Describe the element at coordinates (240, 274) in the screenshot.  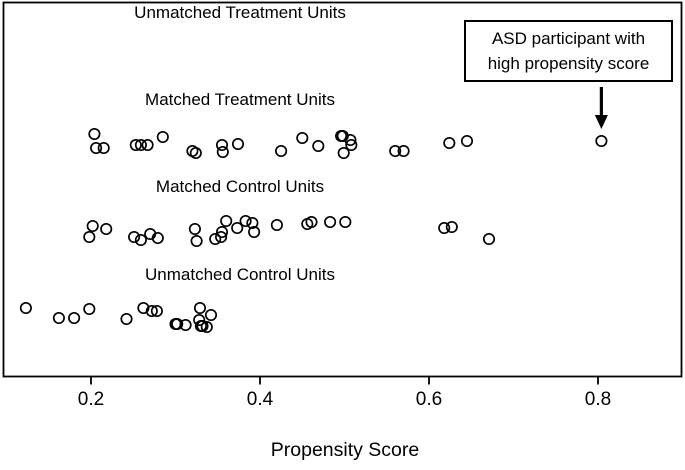
I see `group-label-unmatched-control: Unmatched Control Units` at that location.